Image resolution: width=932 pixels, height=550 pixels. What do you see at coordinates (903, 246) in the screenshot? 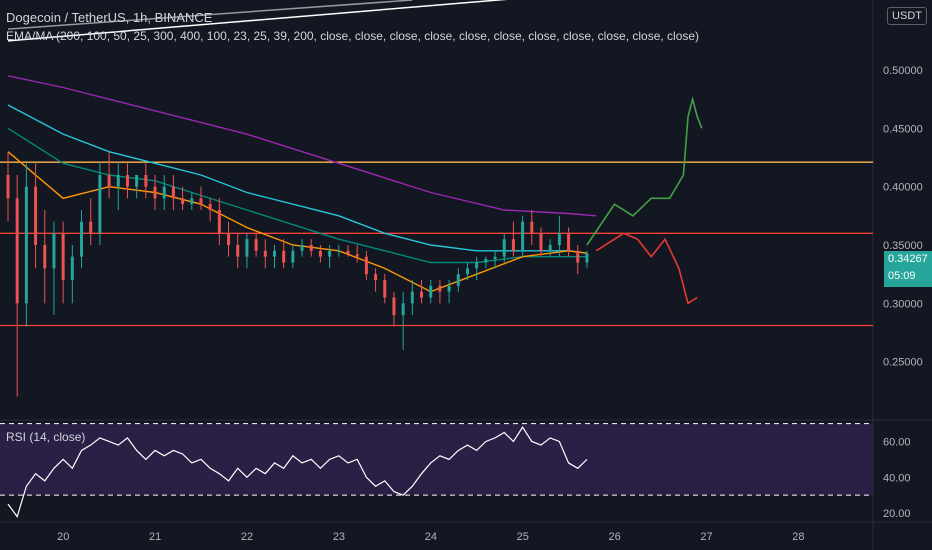
I see `price-tick-3: 0.35000` at bounding box center [903, 246].